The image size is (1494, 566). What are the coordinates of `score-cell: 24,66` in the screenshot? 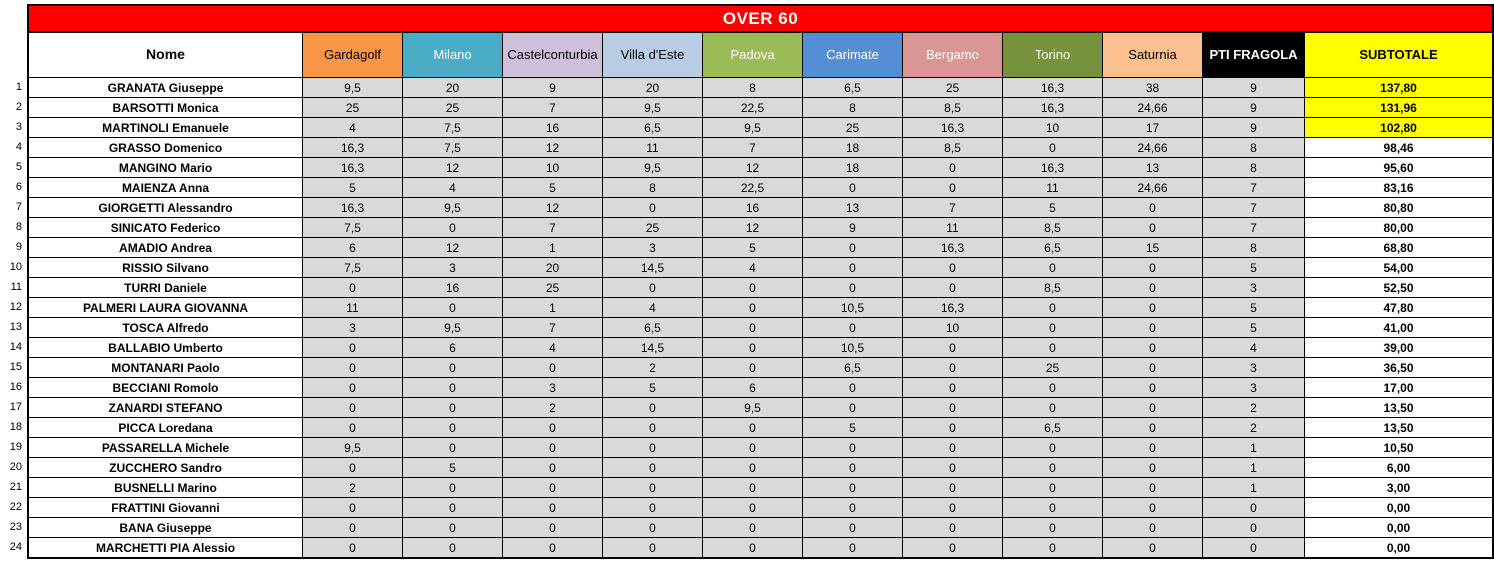 It's located at (1152, 147).